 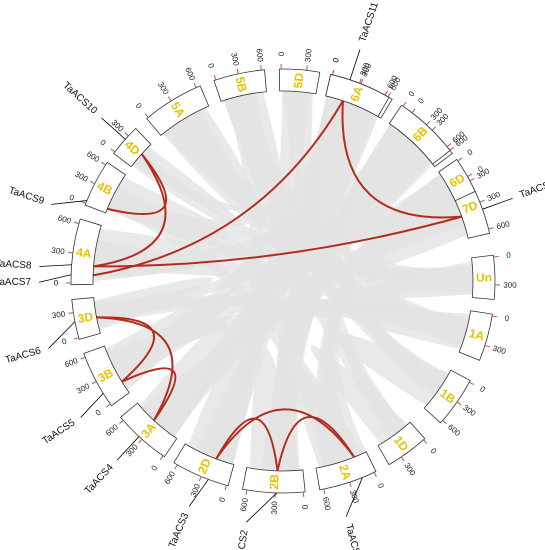 What do you see at coordinates (470, 207) in the screenshot?
I see `chromosome-label: 7D` at bounding box center [470, 207].